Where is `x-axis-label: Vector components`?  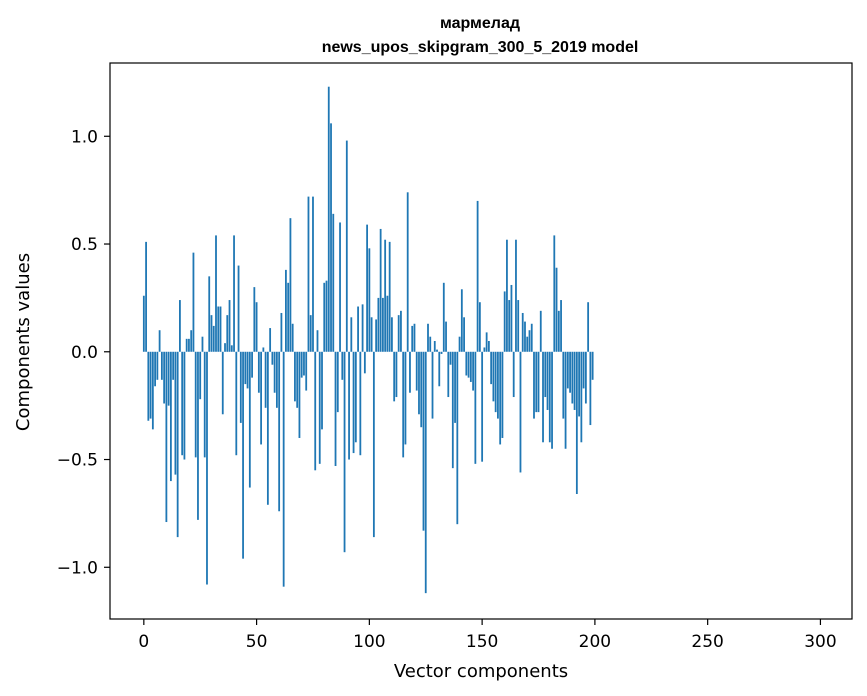 x-axis-label: Vector components is located at coordinates (481, 671).